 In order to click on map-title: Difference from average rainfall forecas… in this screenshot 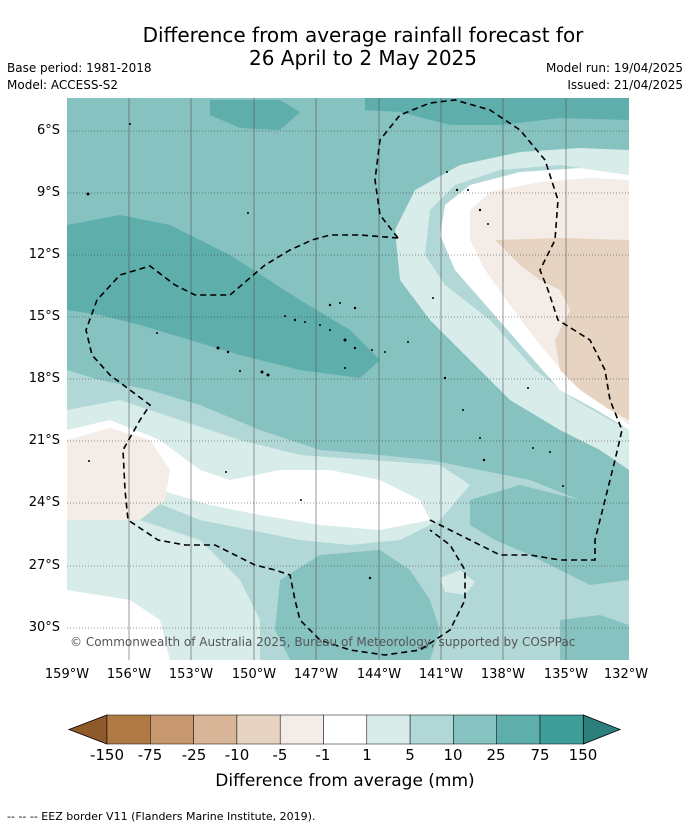, I will do `click(363, 46)`.